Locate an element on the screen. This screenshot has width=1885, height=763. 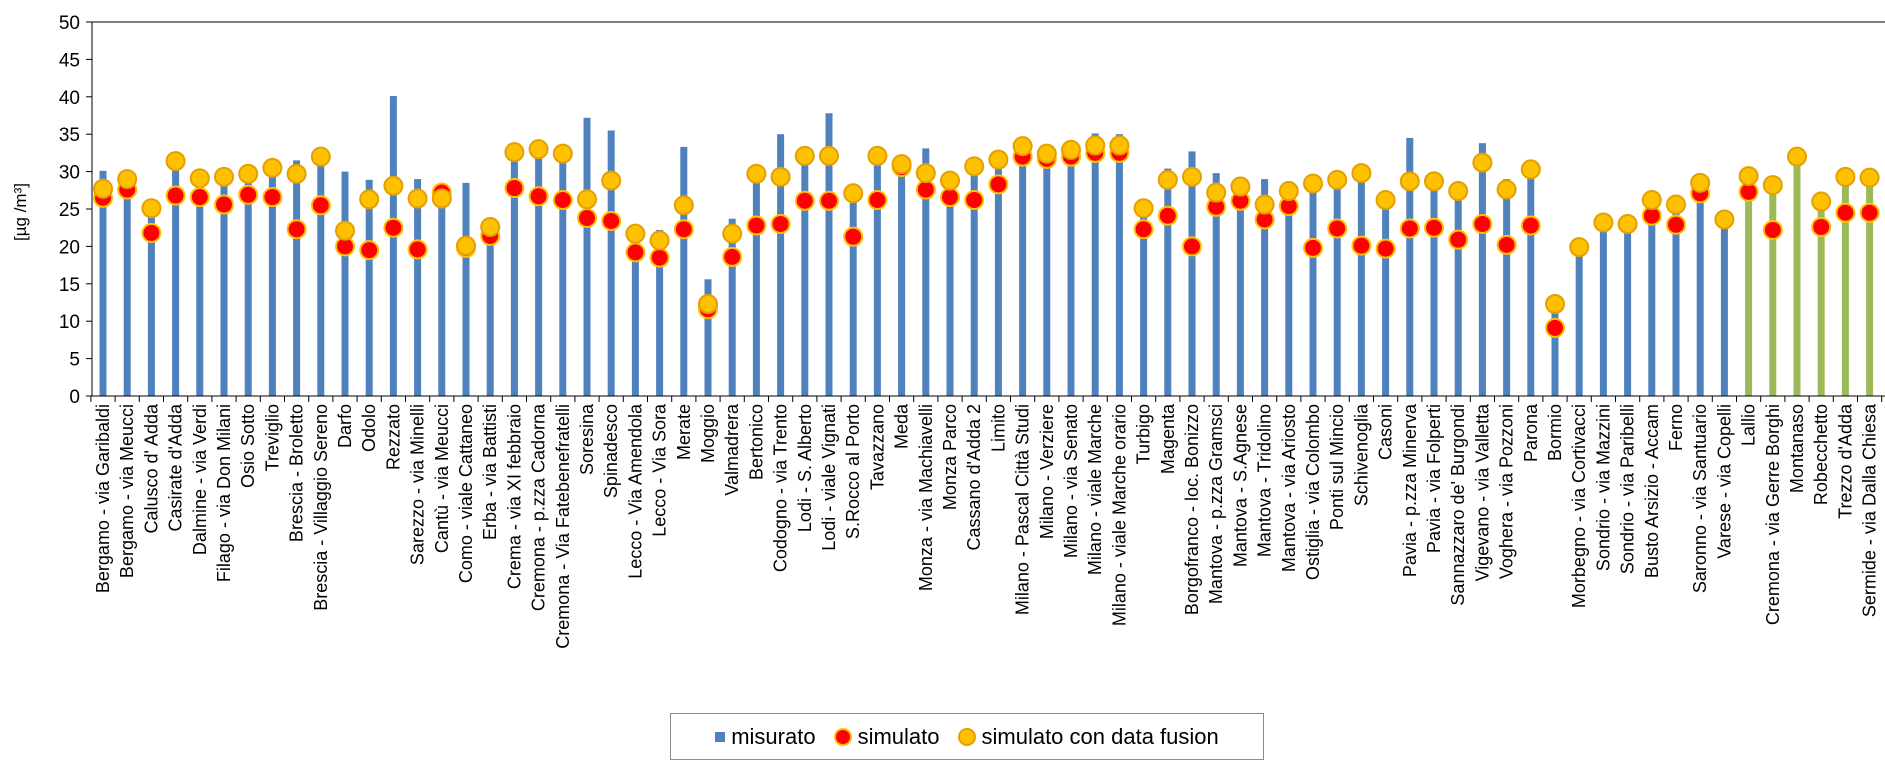
x-category-label: Voghera - via Pozzoni is located at coordinates (1507, 491).